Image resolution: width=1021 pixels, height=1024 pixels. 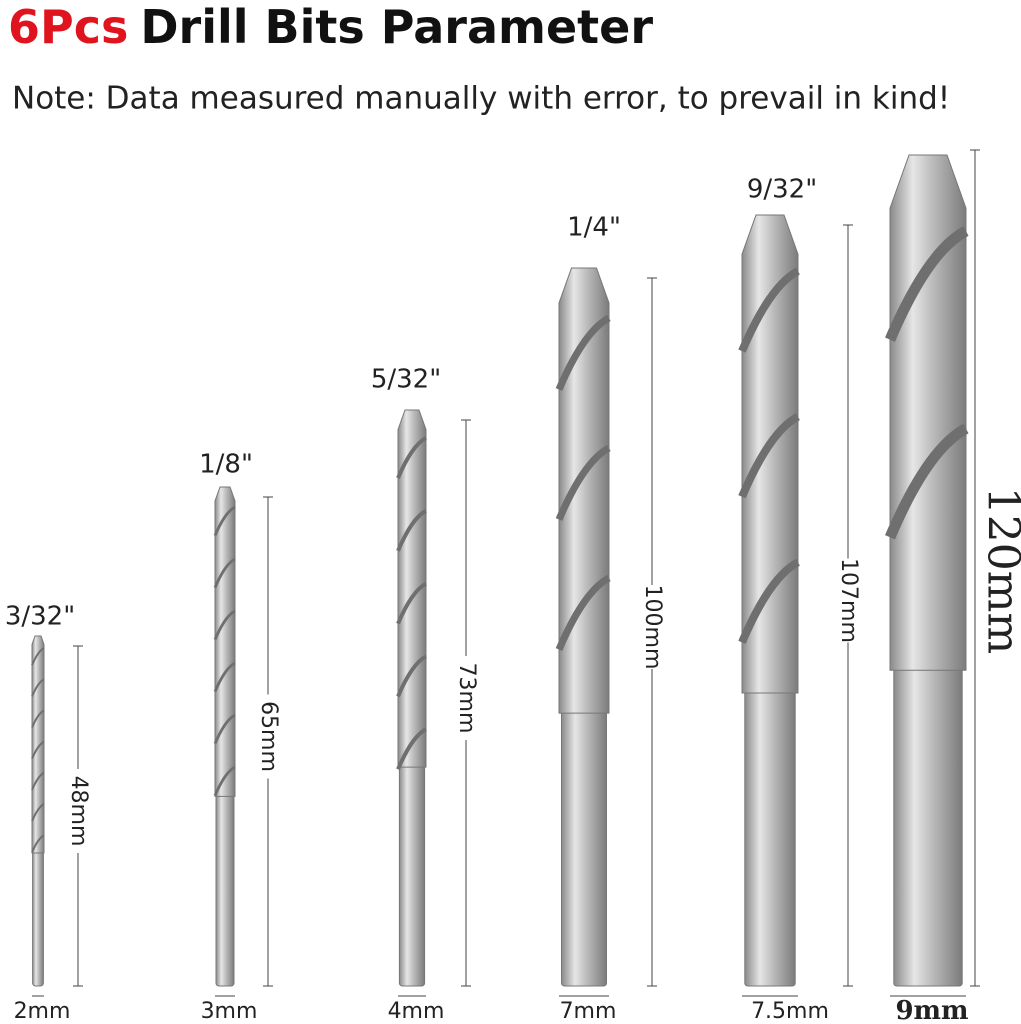 I want to click on diameter-label: 3mm, so click(x=229, y=1011).